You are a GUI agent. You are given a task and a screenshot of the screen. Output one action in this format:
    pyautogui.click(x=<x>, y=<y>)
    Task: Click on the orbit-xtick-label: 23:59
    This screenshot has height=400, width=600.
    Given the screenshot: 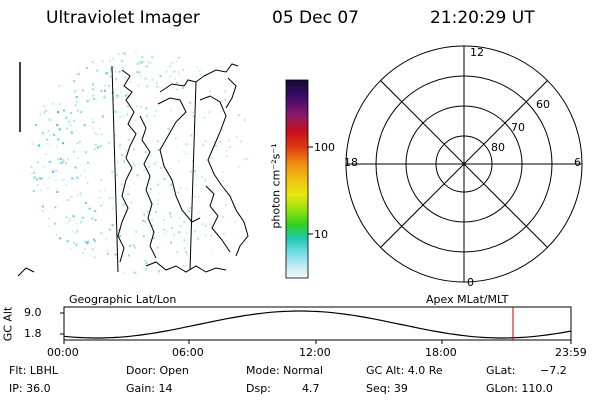 What is the action you would take?
    pyautogui.click(x=571, y=352)
    